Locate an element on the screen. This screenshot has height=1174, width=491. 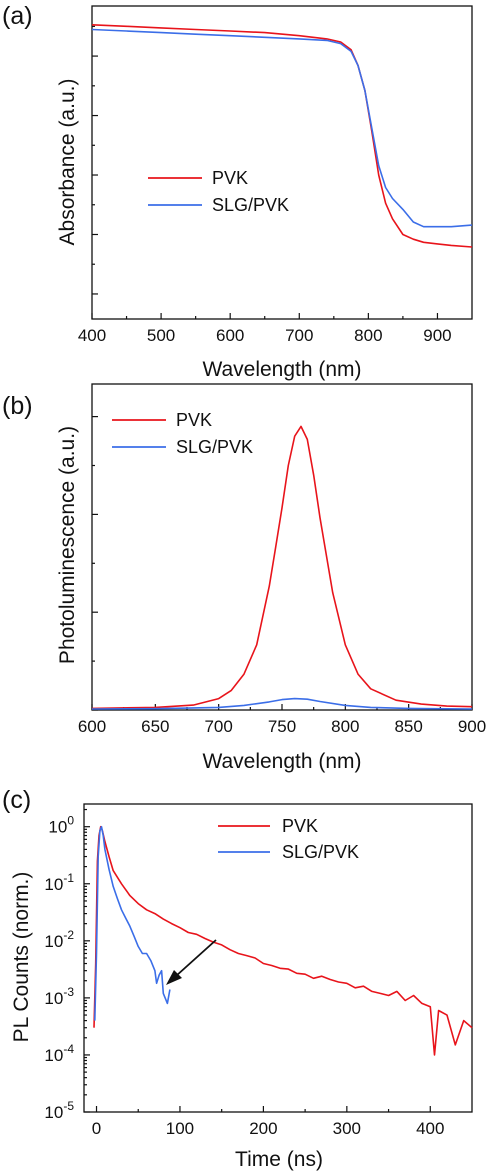
panel-c-arrow-head is located at coordinates (174, 977).